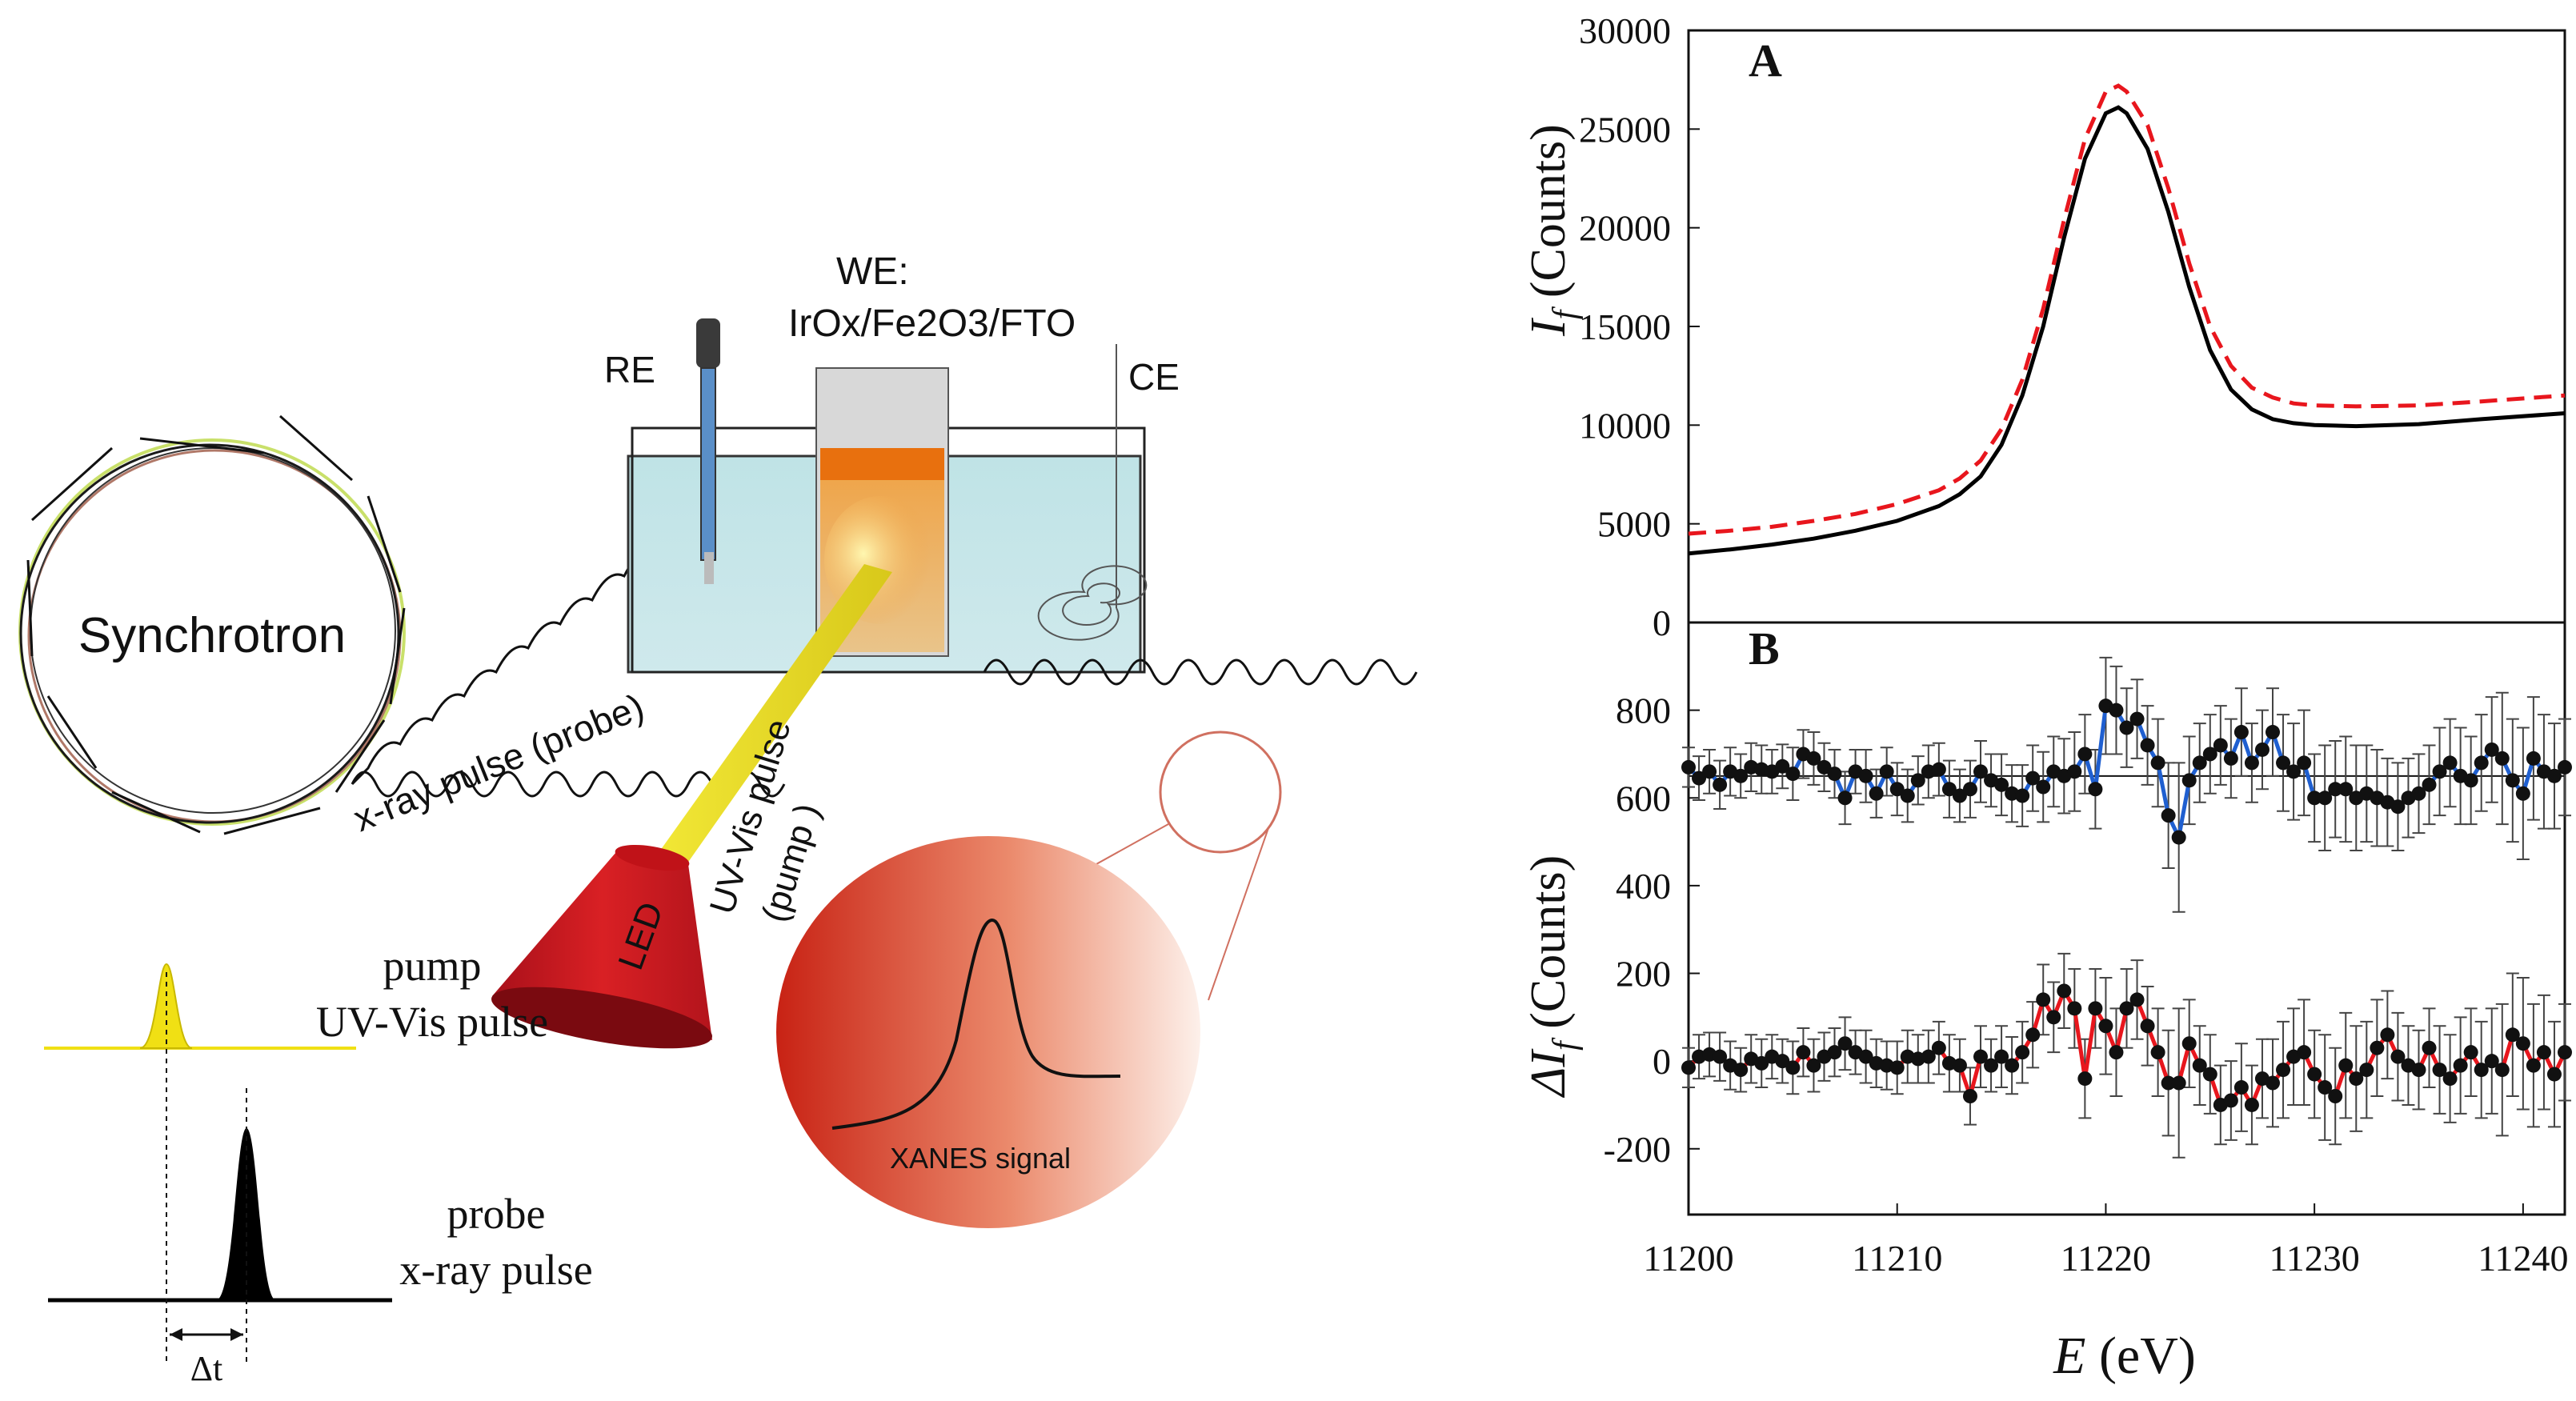 This screenshot has width=2576, height=1401. What do you see at coordinates (2314, 1258) in the screenshot?
I see `x-tick-label: 11230` at bounding box center [2314, 1258].